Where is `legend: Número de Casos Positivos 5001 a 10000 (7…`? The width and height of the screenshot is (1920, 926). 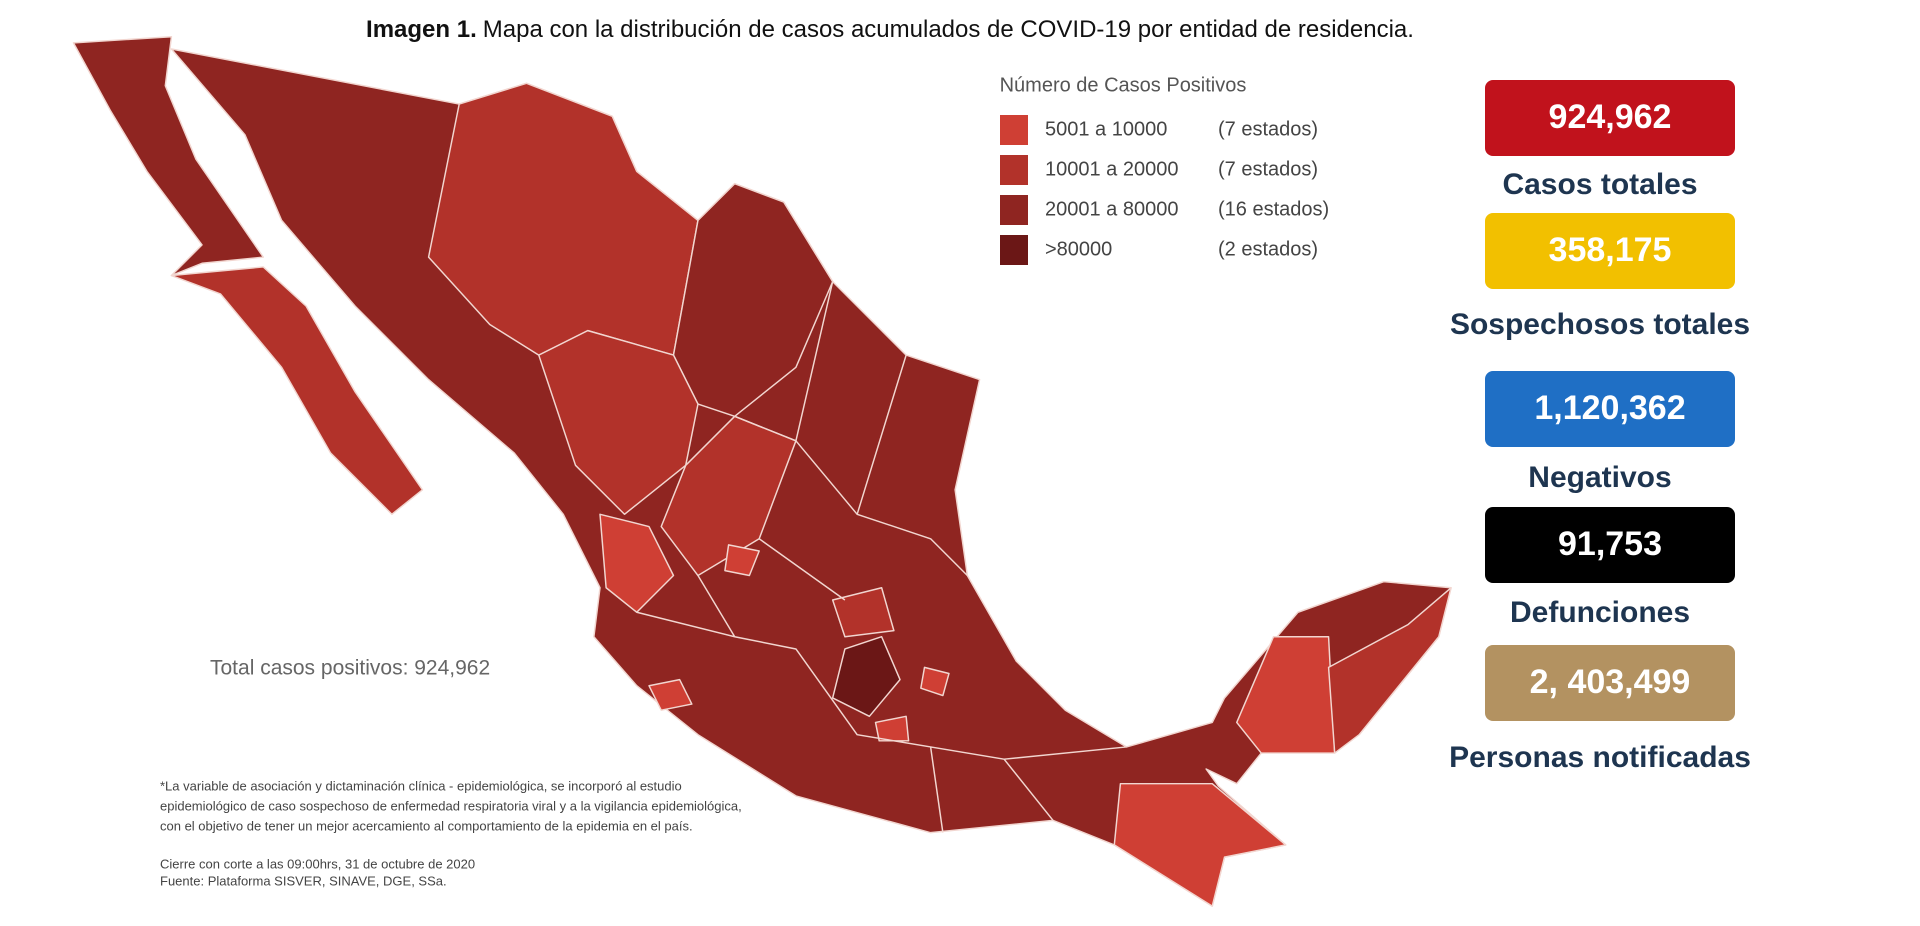
legend: Número de Casos Positivos 5001 a 10000 (7… is located at coordinates (1164, 169).